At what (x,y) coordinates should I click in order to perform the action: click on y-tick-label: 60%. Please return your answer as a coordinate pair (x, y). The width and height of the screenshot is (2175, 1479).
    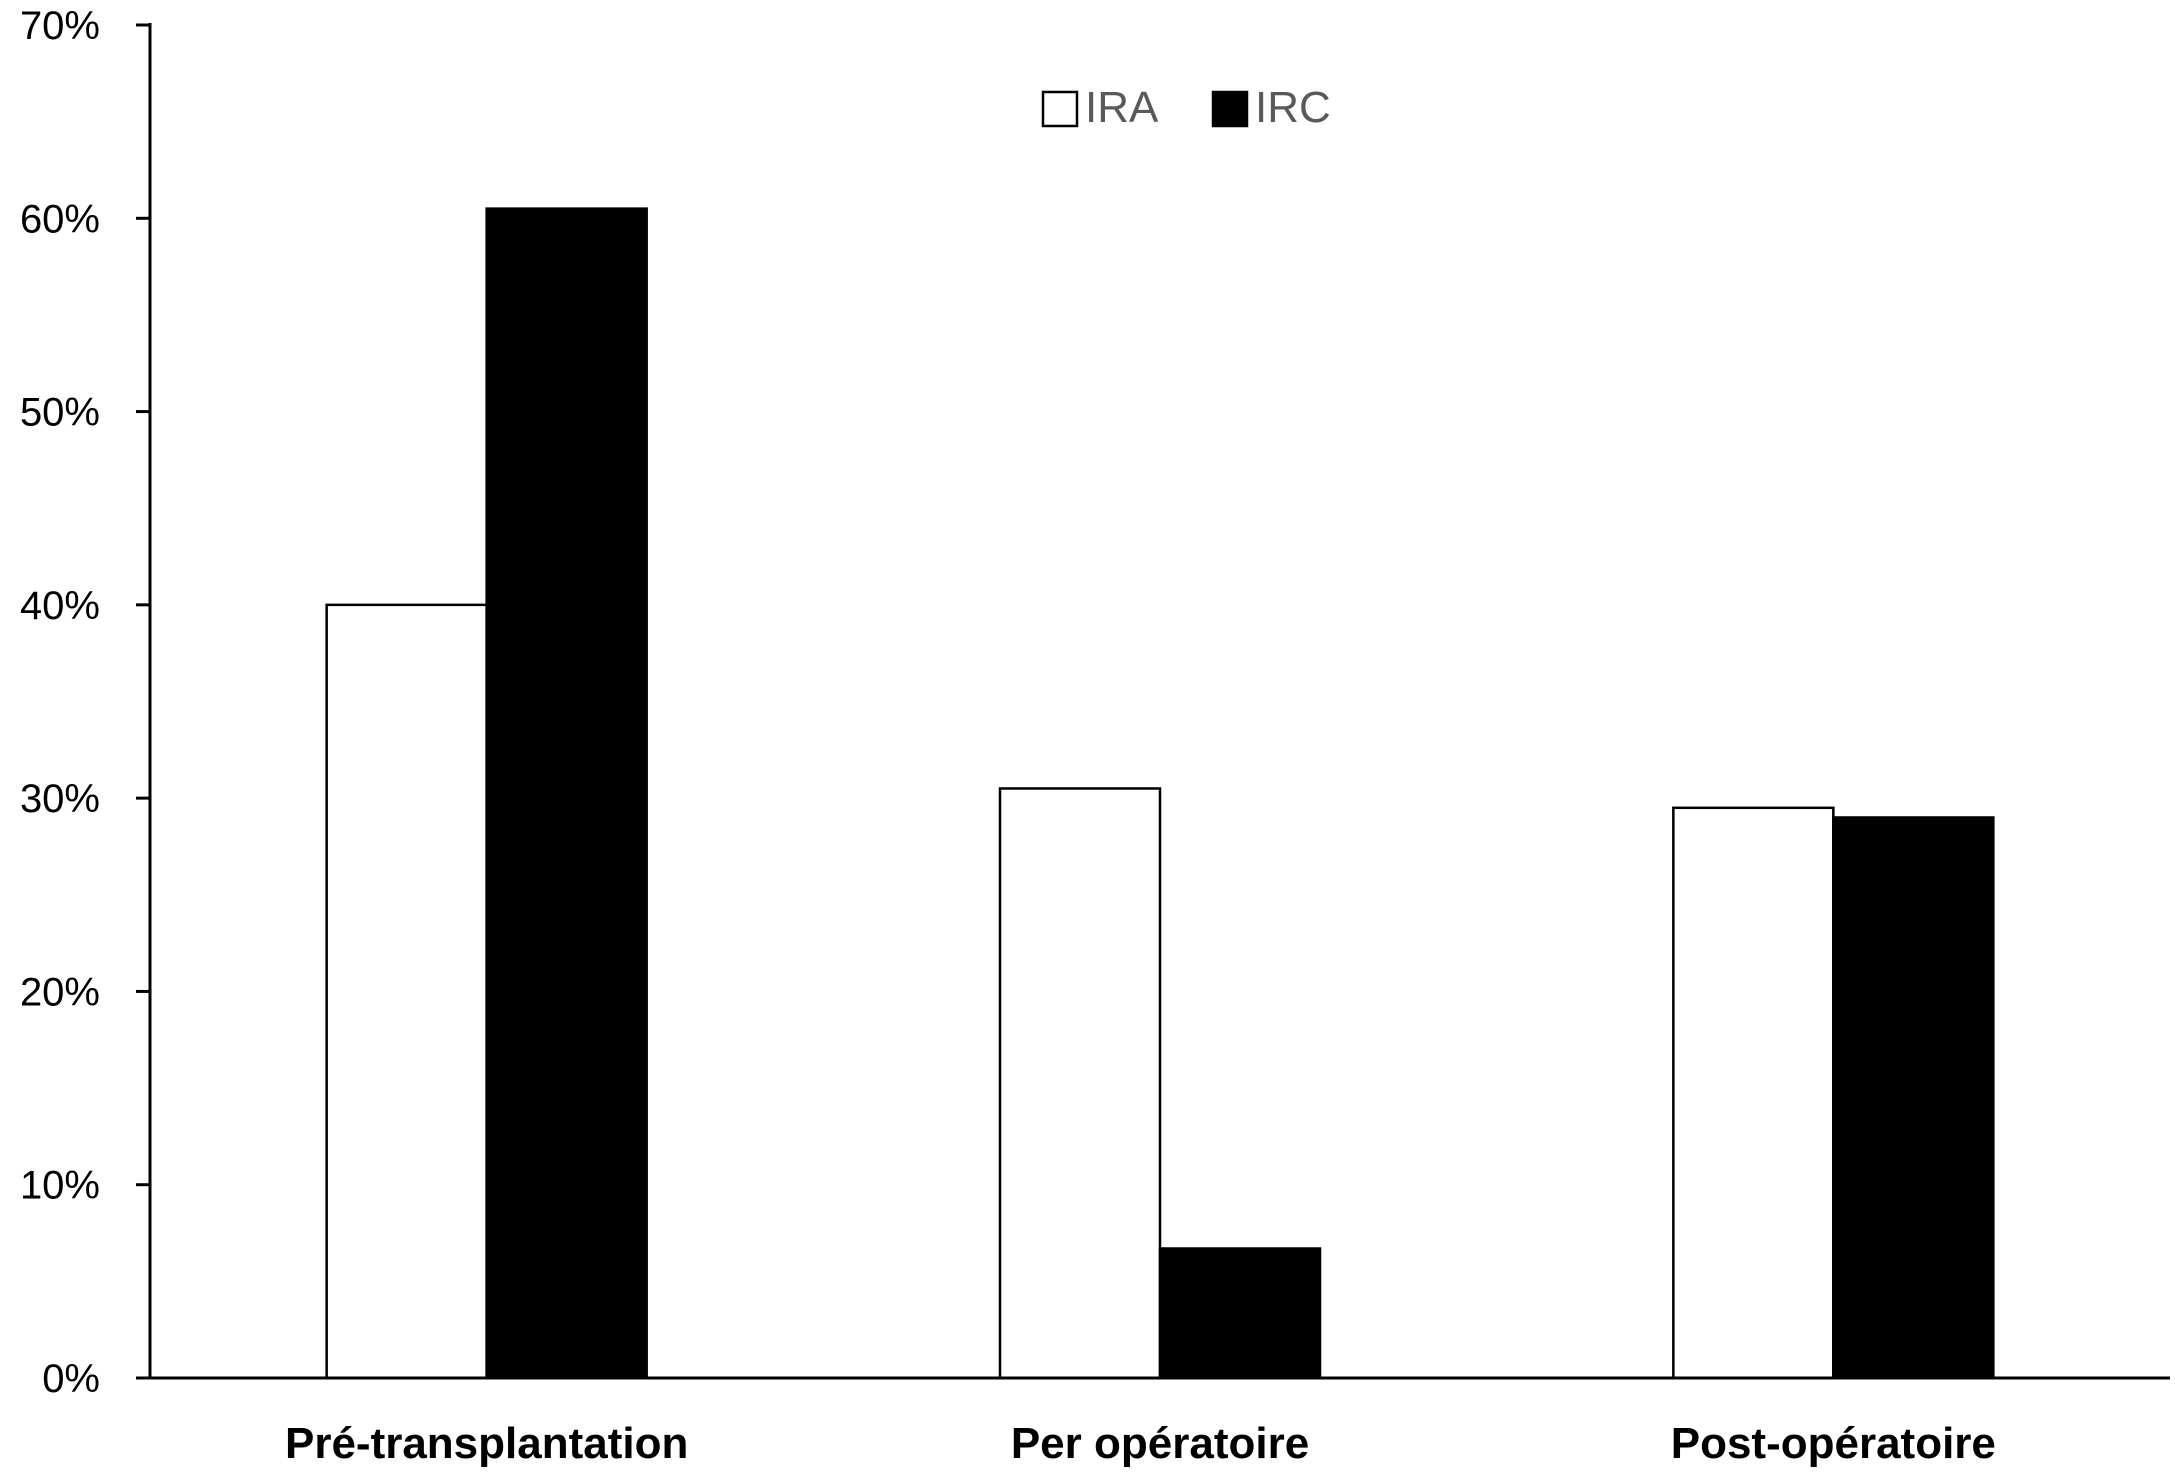
    Looking at the image, I should click on (60, 219).